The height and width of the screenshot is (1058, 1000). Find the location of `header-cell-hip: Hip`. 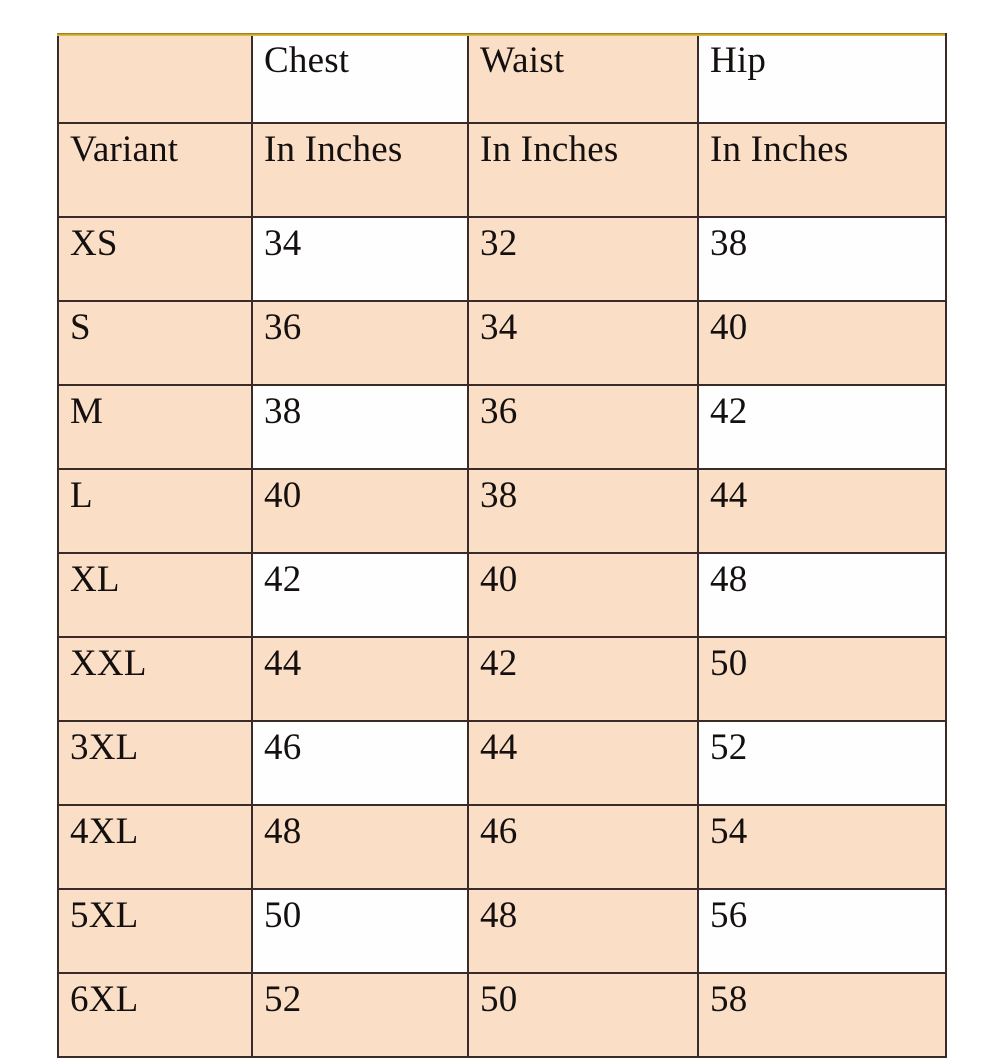

header-cell-hip: Hip is located at coordinates (822, 78).